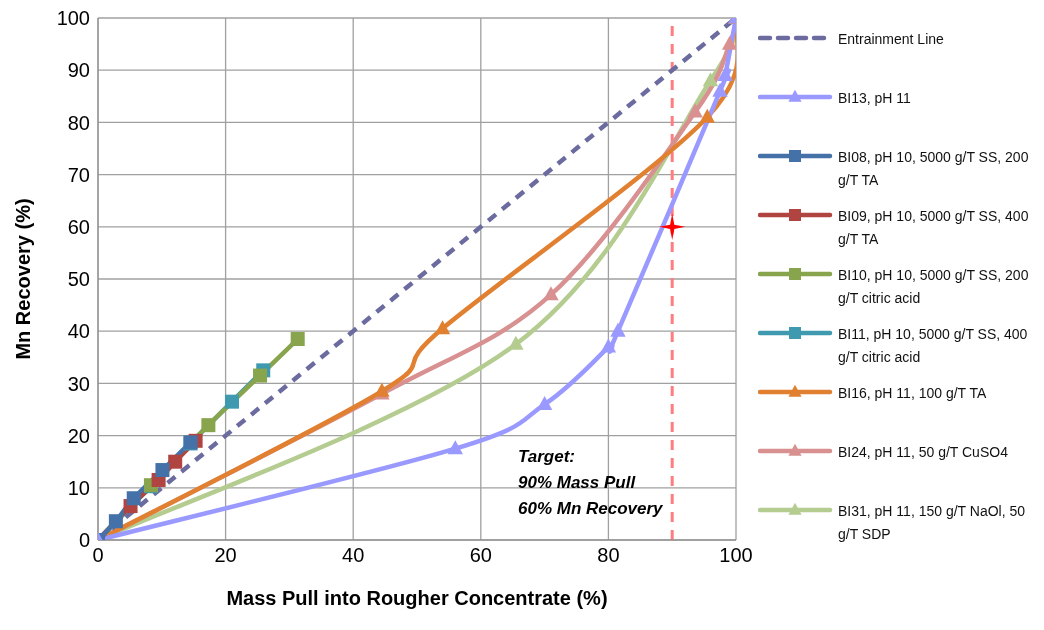  Describe the element at coordinates (78, 70) in the screenshot. I see `y-tick-label: 90` at that location.